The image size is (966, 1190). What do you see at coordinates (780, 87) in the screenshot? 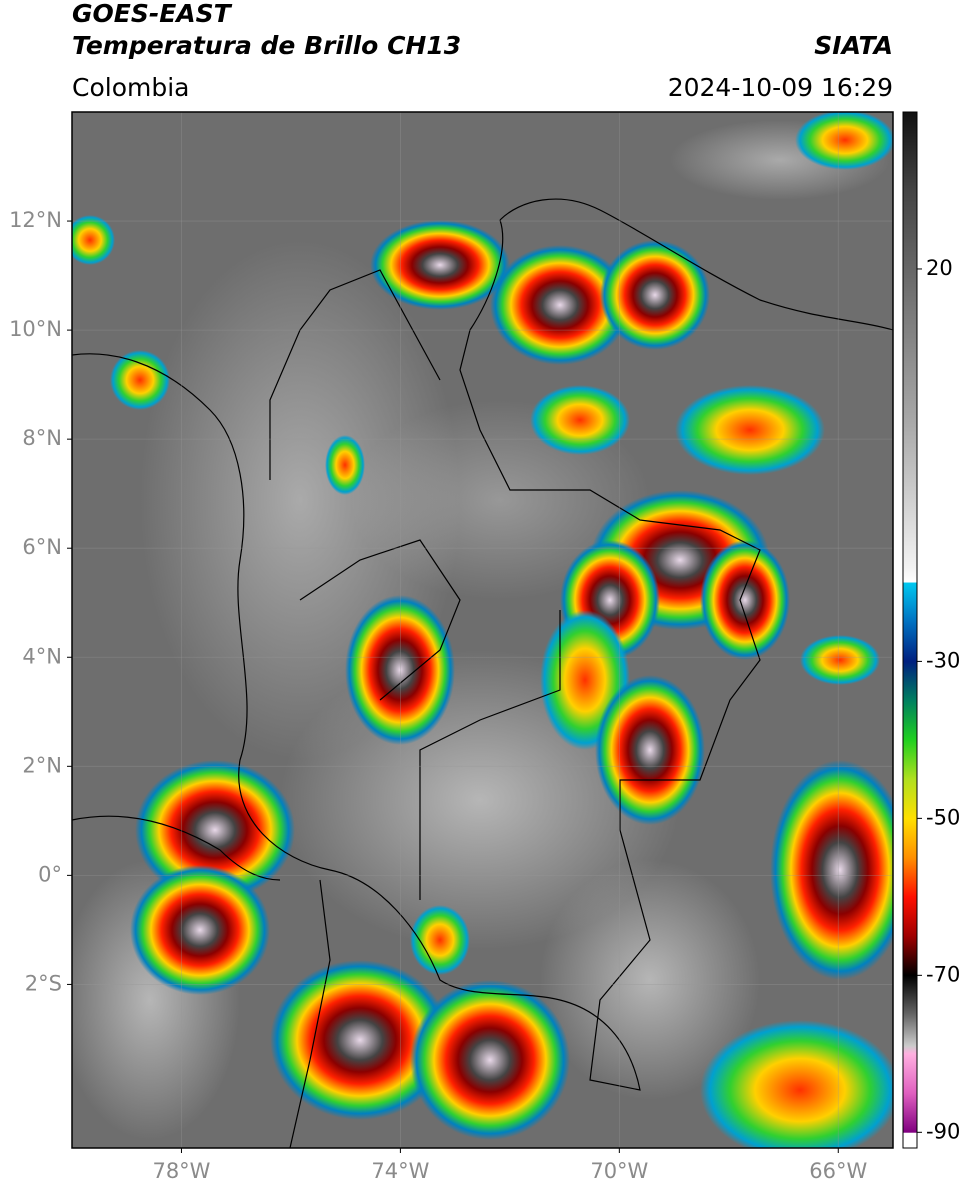
I see `datetime: 2024-10-09 16:29` at bounding box center [780, 87].